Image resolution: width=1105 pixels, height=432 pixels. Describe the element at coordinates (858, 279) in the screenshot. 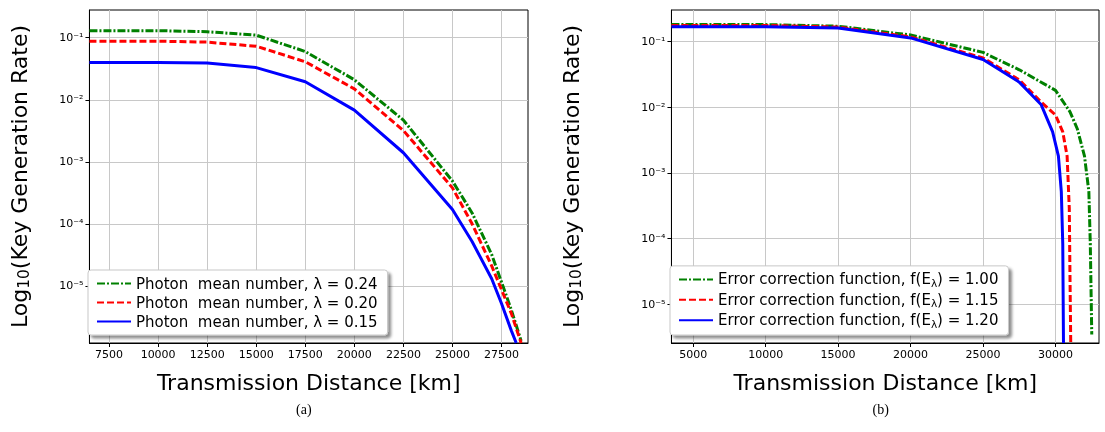

I see `legend-label: Error correction function, f(Eλ) = 1.00` at that location.